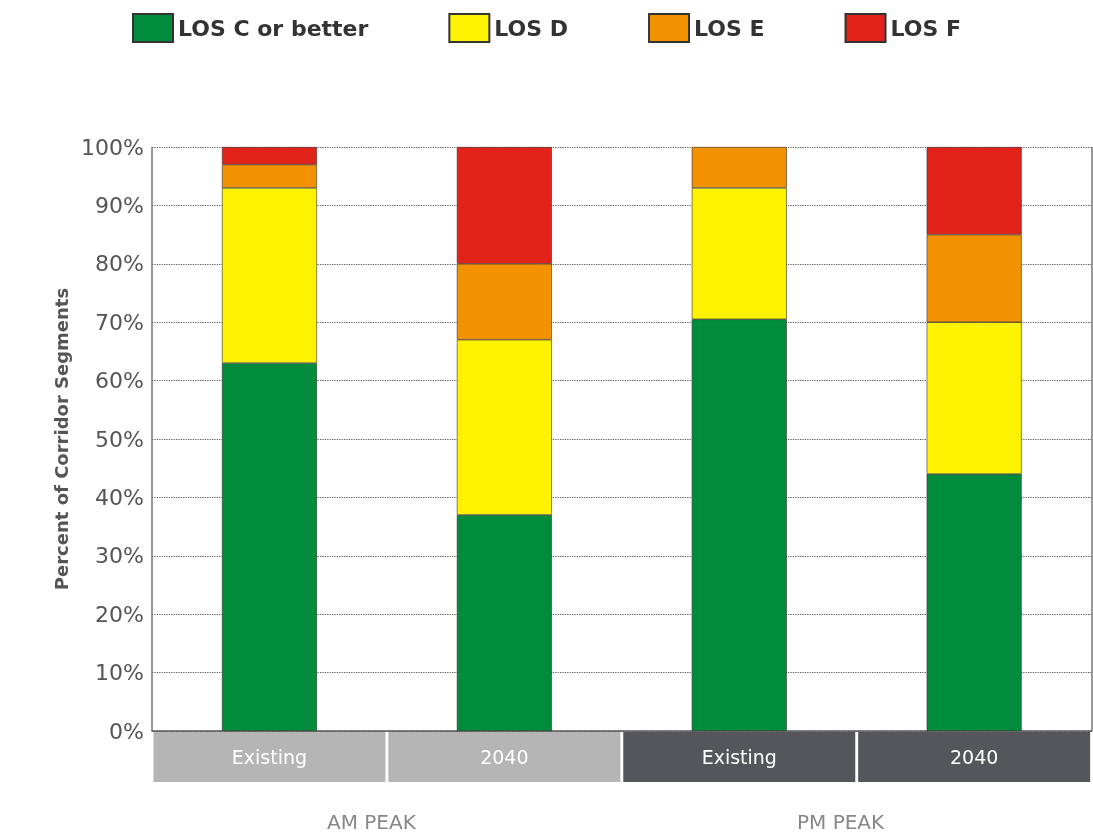 The width and height of the screenshot is (1093, 835). Describe the element at coordinates (119, 673) in the screenshot. I see `y-tick-label: 10%` at that location.